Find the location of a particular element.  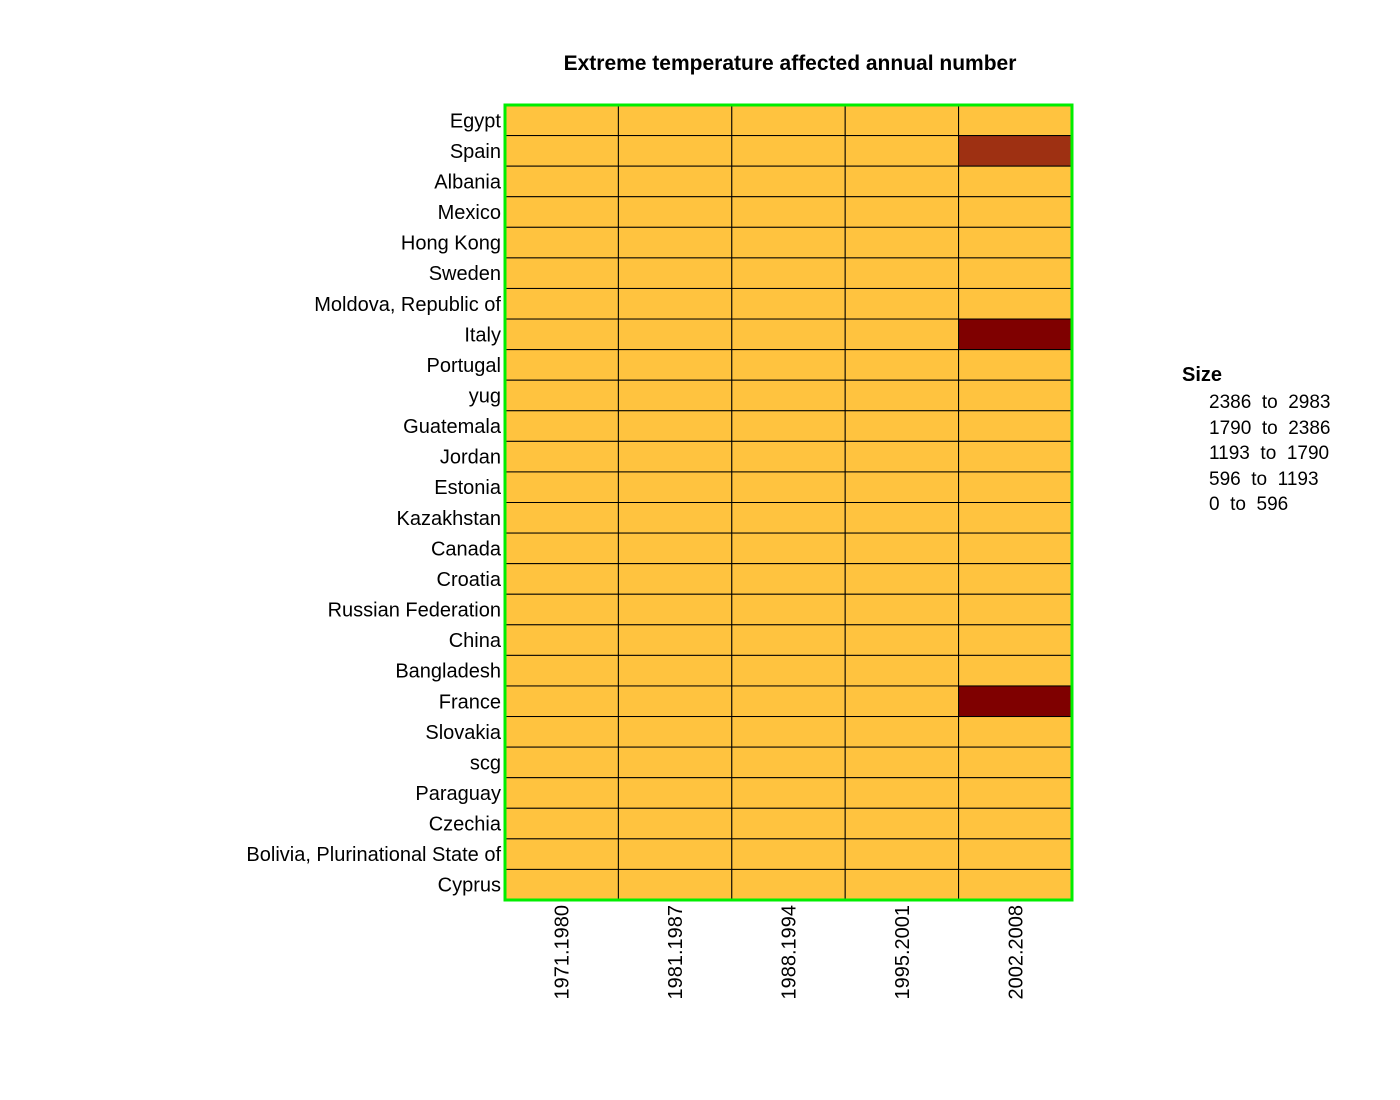

row-label: Egypt is located at coordinates (476, 121).